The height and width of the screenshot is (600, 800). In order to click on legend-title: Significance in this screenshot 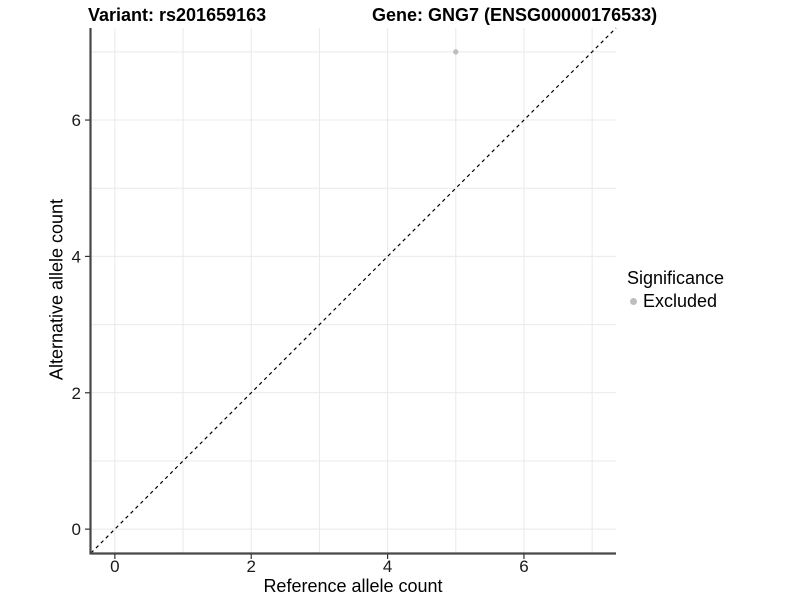, I will do `click(676, 278)`.